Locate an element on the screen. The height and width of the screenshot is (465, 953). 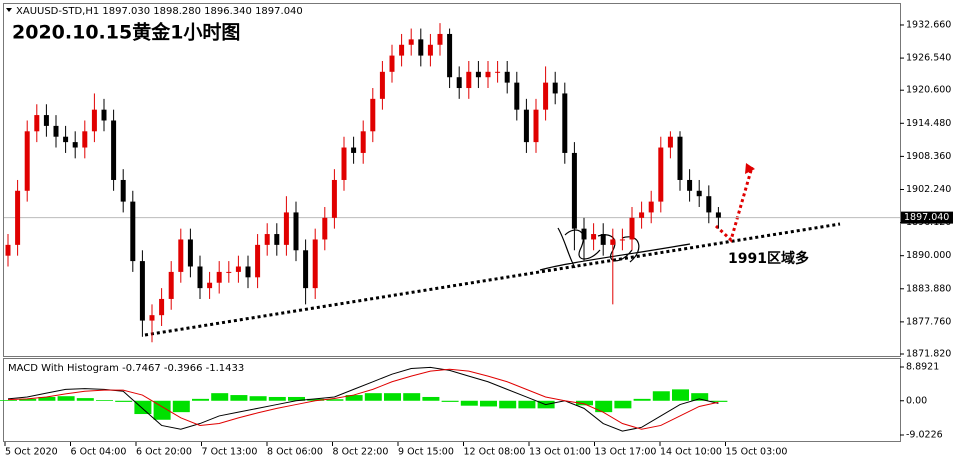
arrow-head is located at coordinates (750, 168).